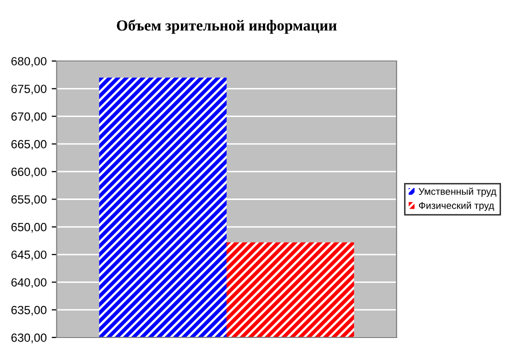  What do you see at coordinates (28, 283) in the screenshot?
I see `y-tick-label: 640,00` at bounding box center [28, 283].